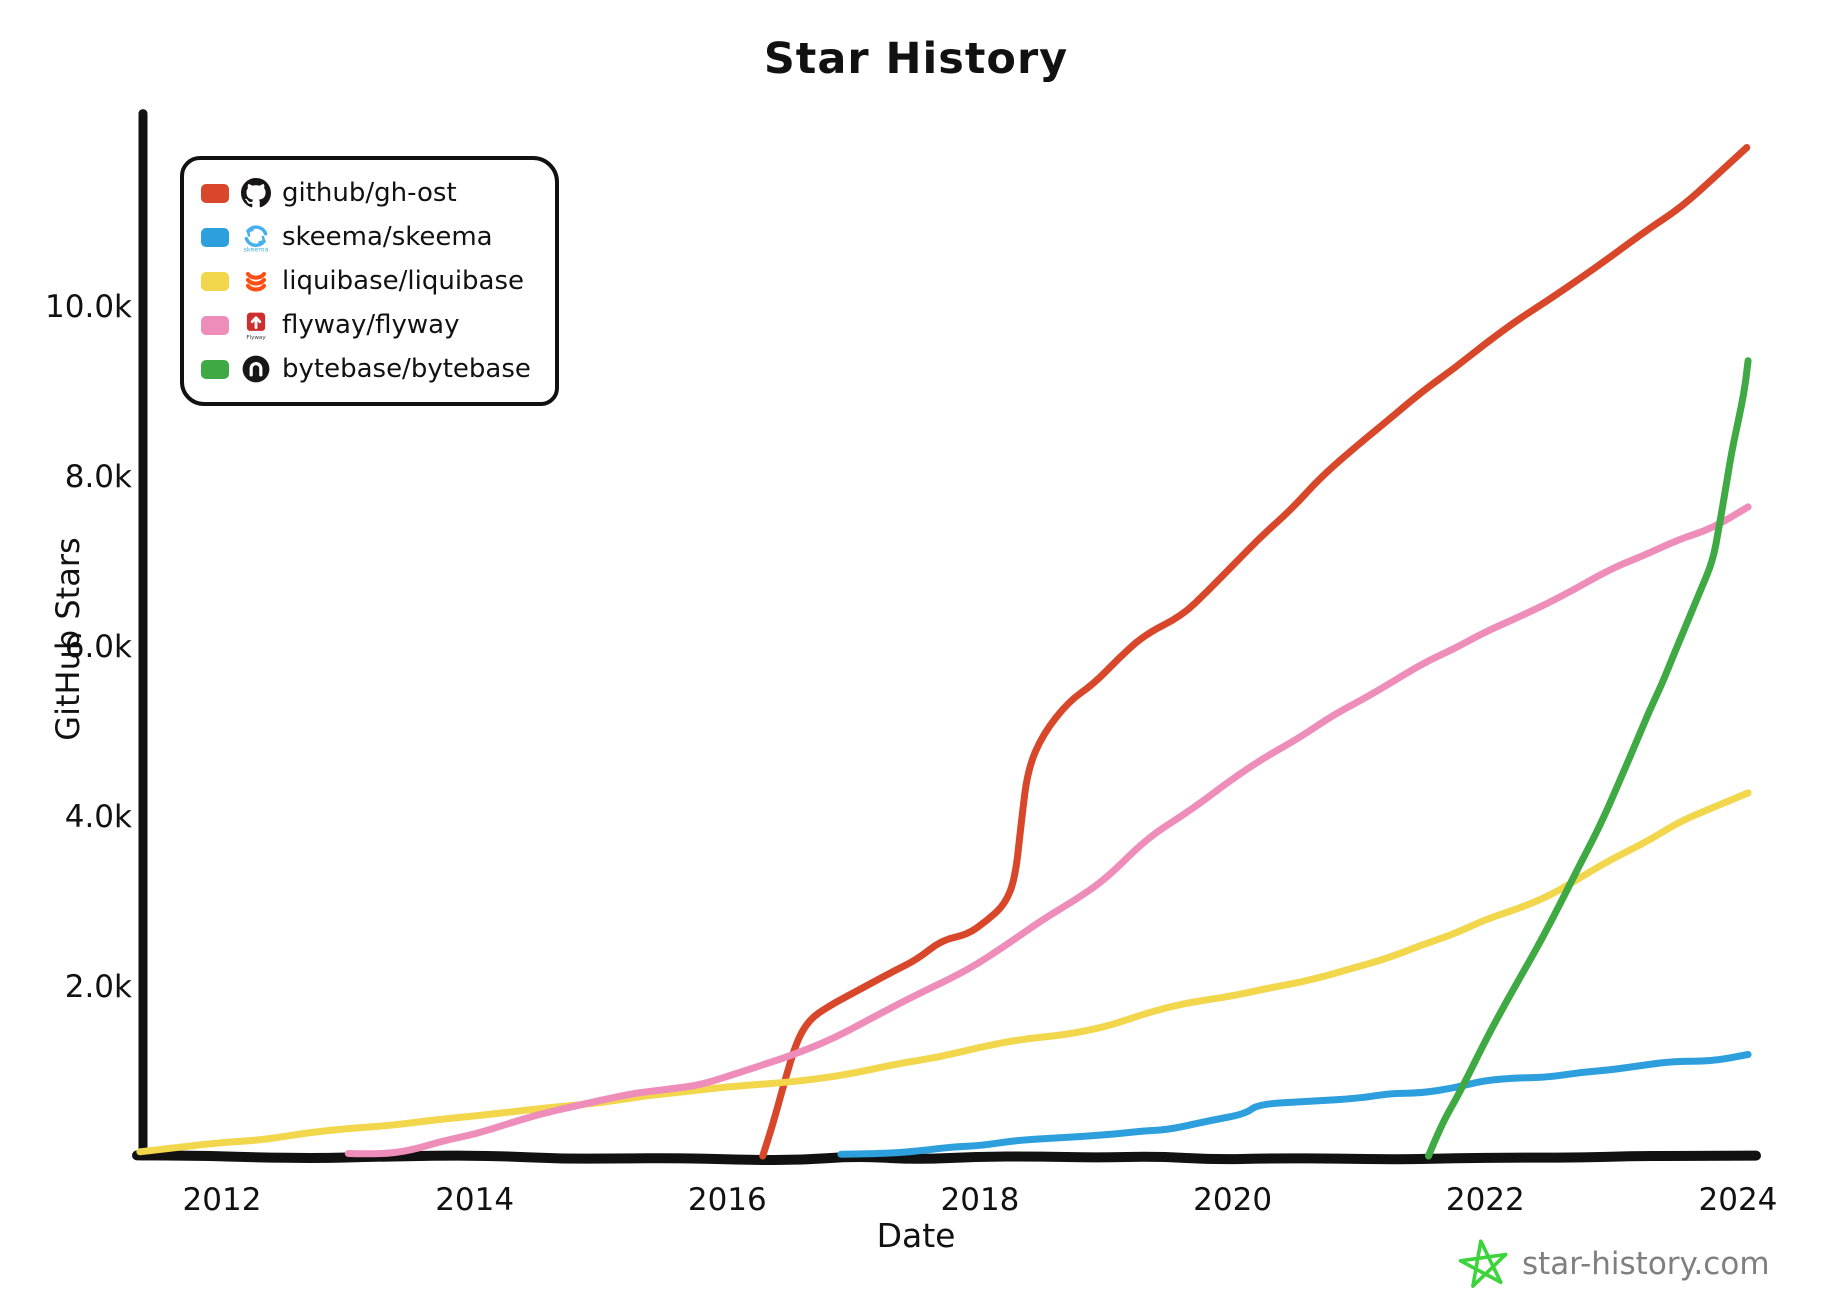 The height and width of the screenshot is (1308, 1832). What do you see at coordinates (255, 325) in the screenshot?
I see `flyway-icon: Flyway` at bounding box center [255, 325].